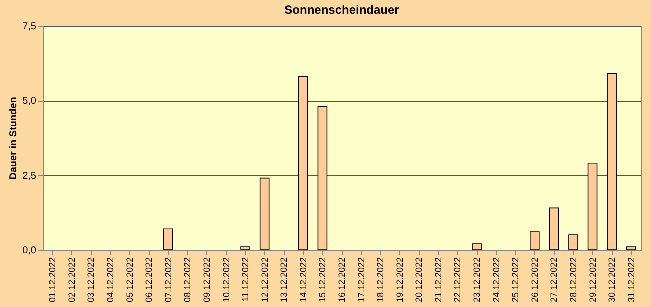  Describe the element at coordinates (29, 251) in the screenshot. I see `y-tick-label: 0,0` at that location.